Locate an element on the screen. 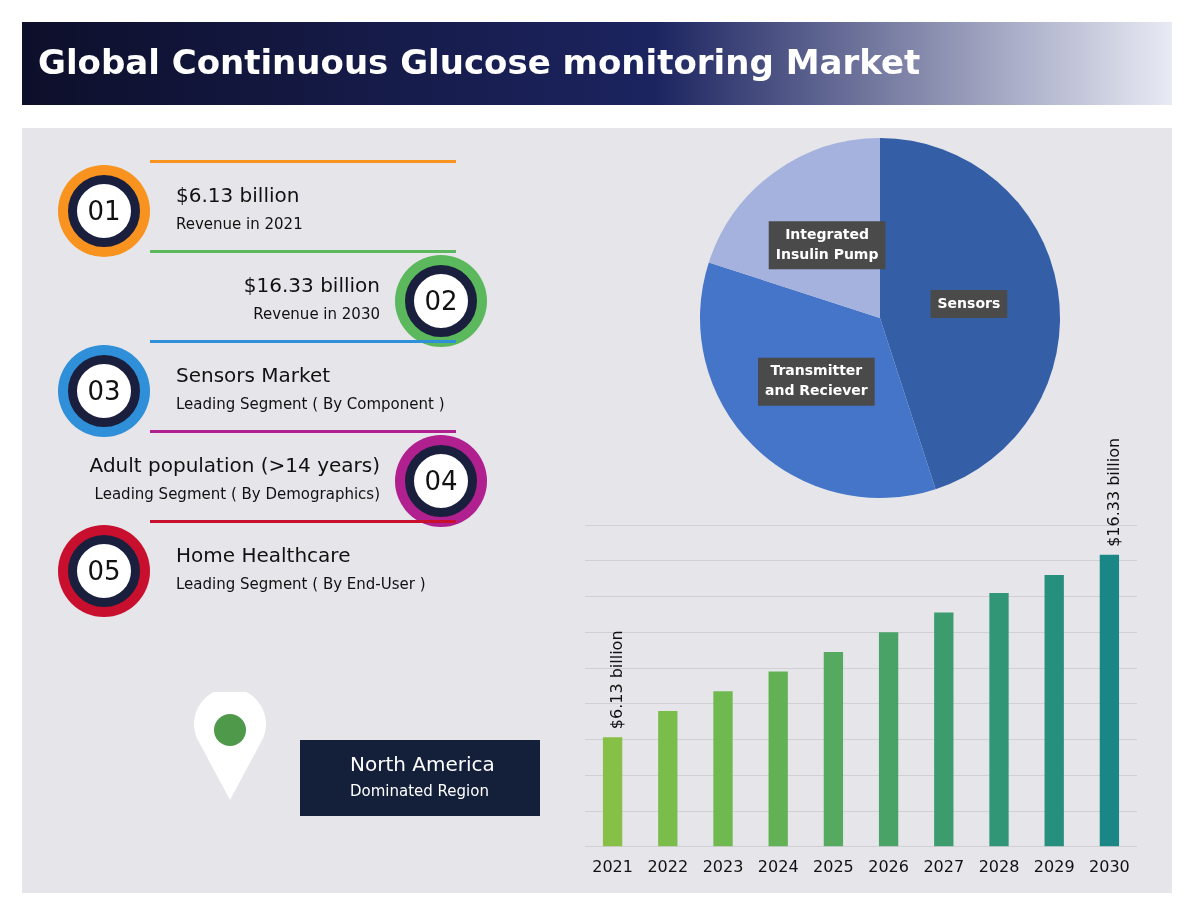 This screenshot has height=919, width=1195. x-tick-label: 2027 is located at coordinates (944, 866).